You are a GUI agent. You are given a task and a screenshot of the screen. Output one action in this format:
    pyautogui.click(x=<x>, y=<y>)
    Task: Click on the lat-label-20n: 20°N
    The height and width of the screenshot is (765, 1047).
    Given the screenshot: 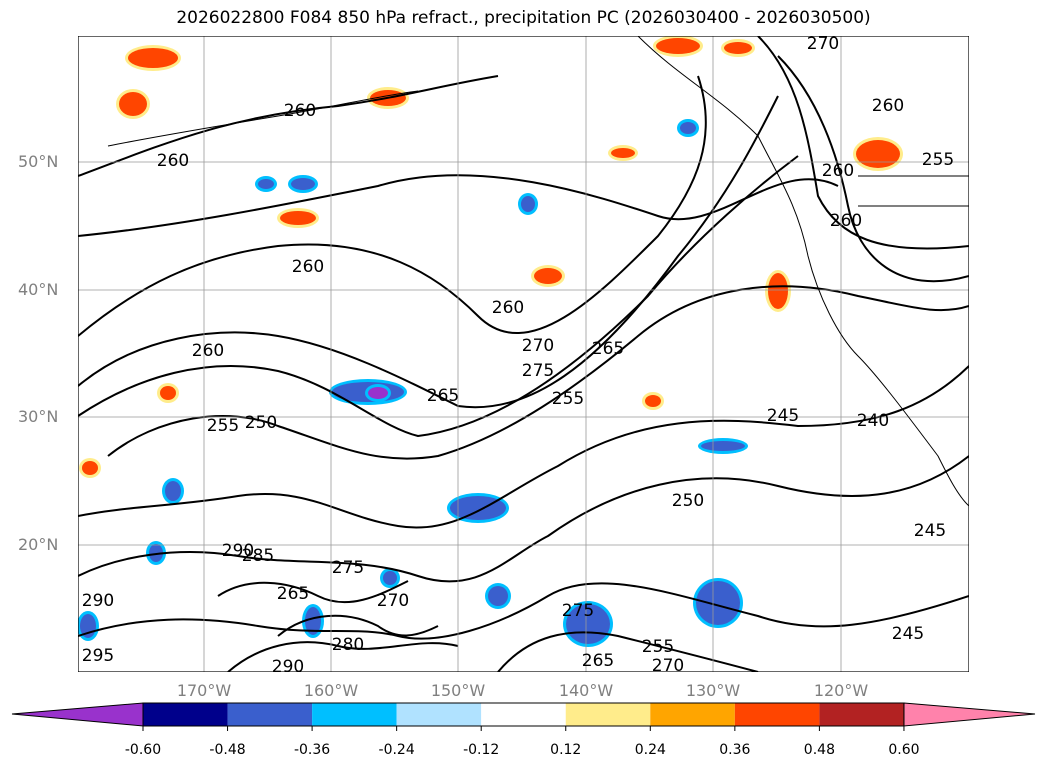 What is the action you would take?
    pyautogui.click(x=38, y=544)
    